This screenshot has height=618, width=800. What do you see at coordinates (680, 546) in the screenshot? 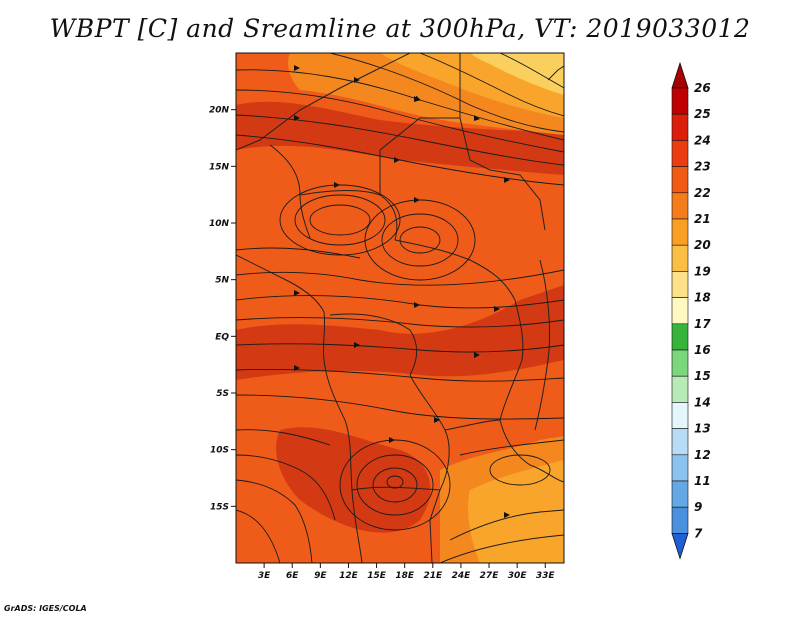
I see `colorbar-bottom-arrow` at bounding box center [680, 546].